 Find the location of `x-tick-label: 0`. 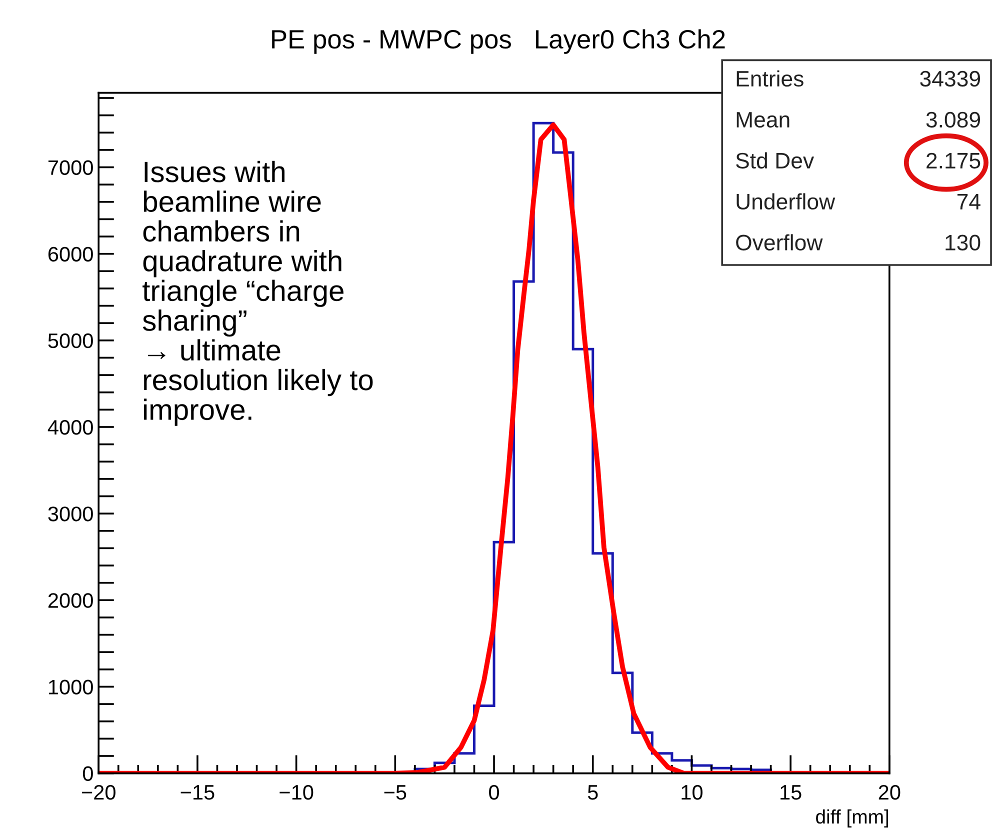

x-tick-label: 0 is located at coordinates (494, 792).